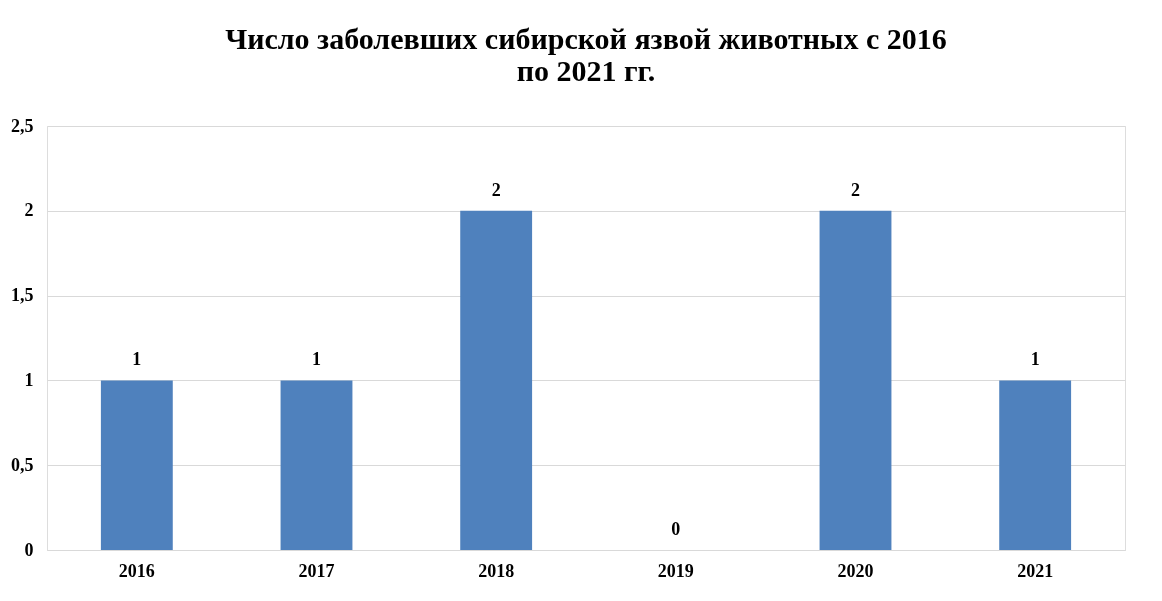 This screenshot has width=1162, height=601. What do you see at coordinates (29, 549) in the screenshot?
I see `y-tick-label: 0` at bounding box center [29, 549].